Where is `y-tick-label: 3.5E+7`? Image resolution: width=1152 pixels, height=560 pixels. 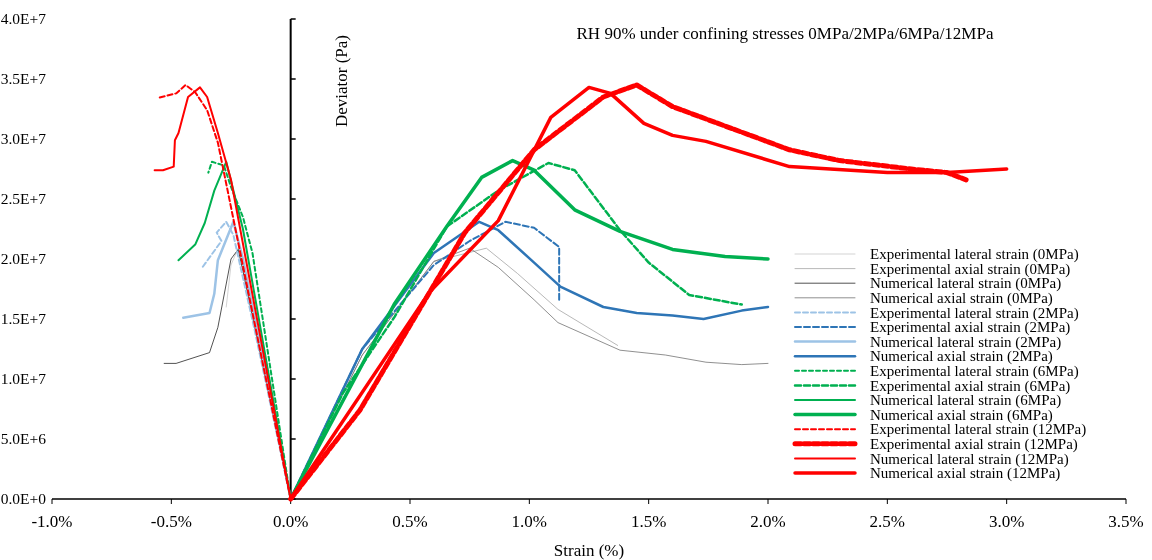
y-tick-label: 3.5E+7 is located at coordinates (23, 79).